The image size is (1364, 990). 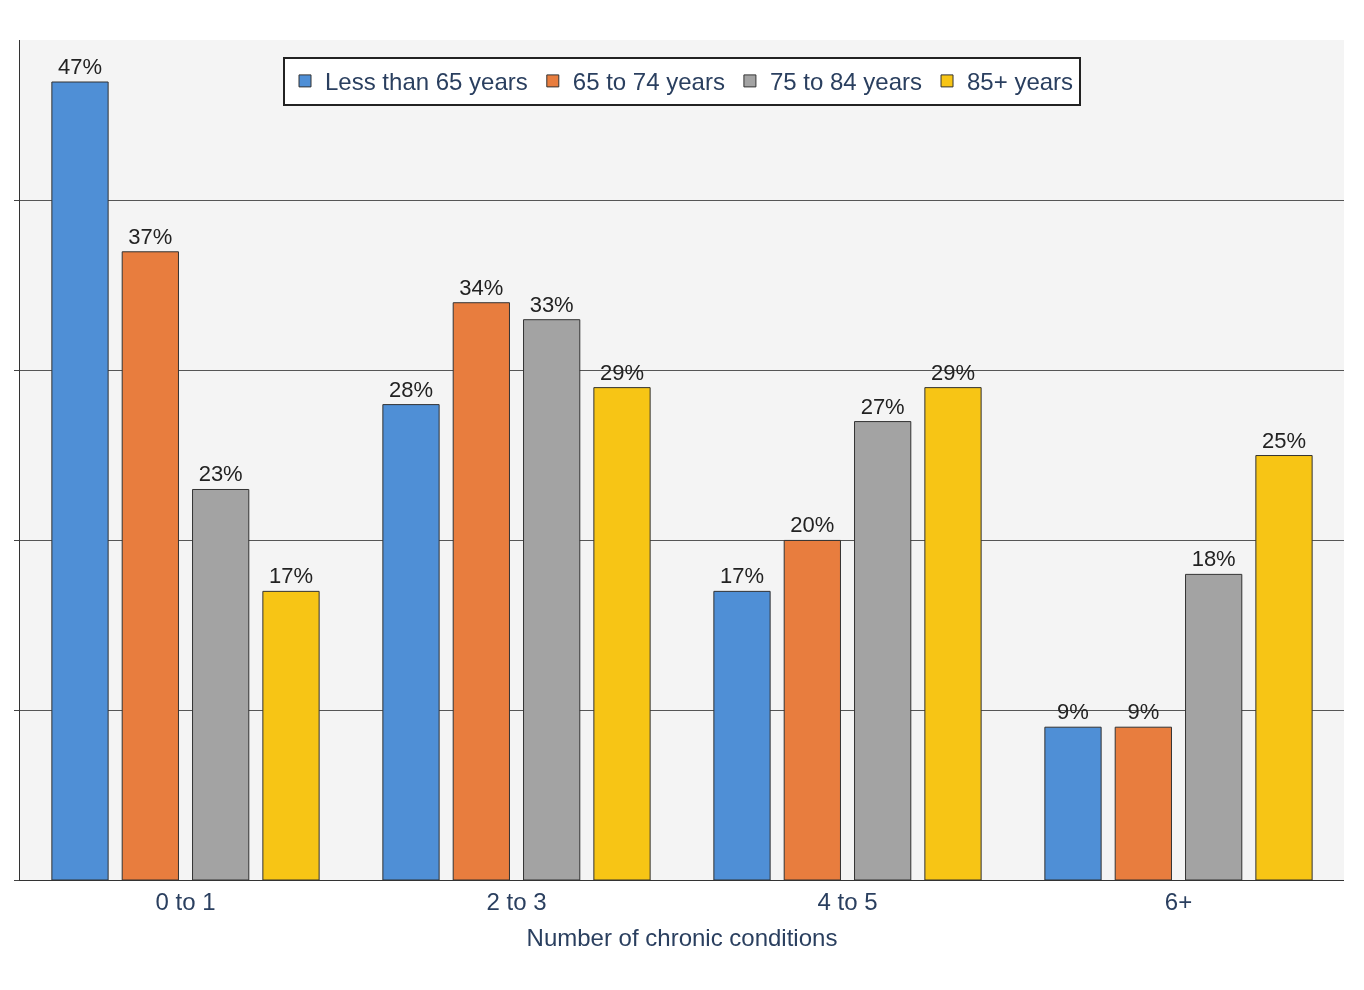 What do you see at coordinates (682, 938) in the screenshot?
I see `x-axis-title: Number of chronic conditions` at bounding box center [682, 938].